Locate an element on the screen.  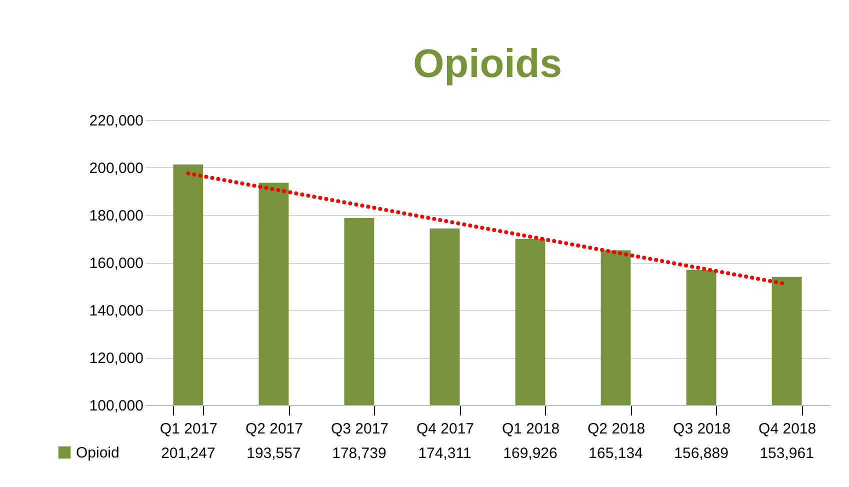
y-tick-label: 120,000 is located at coordinates (116, 358).